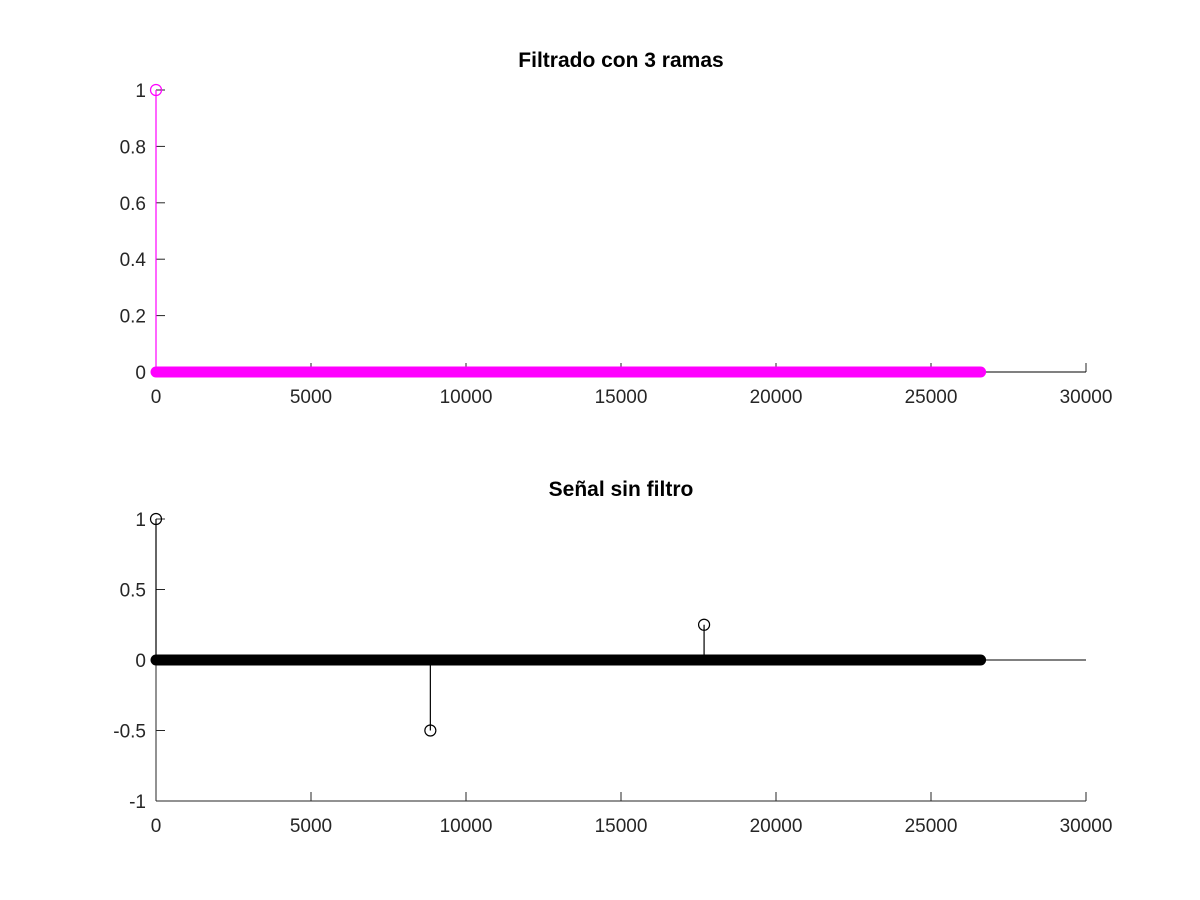 The height and width of the screenshot is (900, 1200). What do you see at coordinates (133, 317) in the screenshot?
I see `y-tick-label: 0.2` at bounding box center [133, 317].